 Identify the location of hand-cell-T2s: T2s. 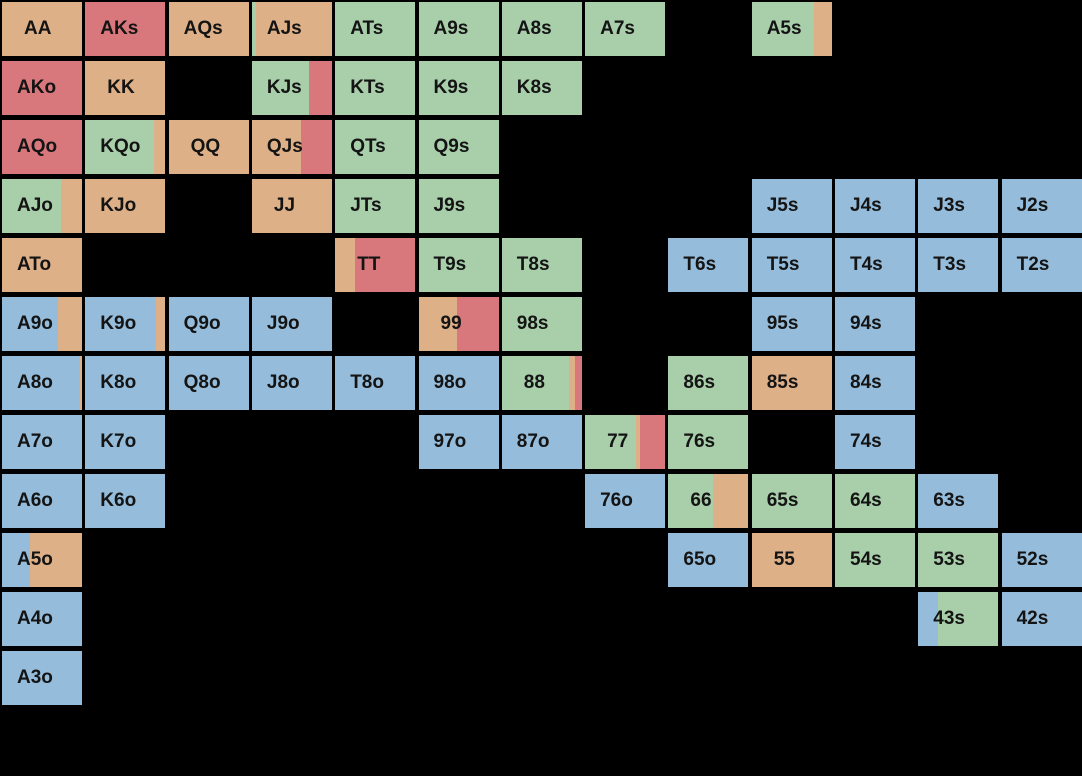
(1041, 265).